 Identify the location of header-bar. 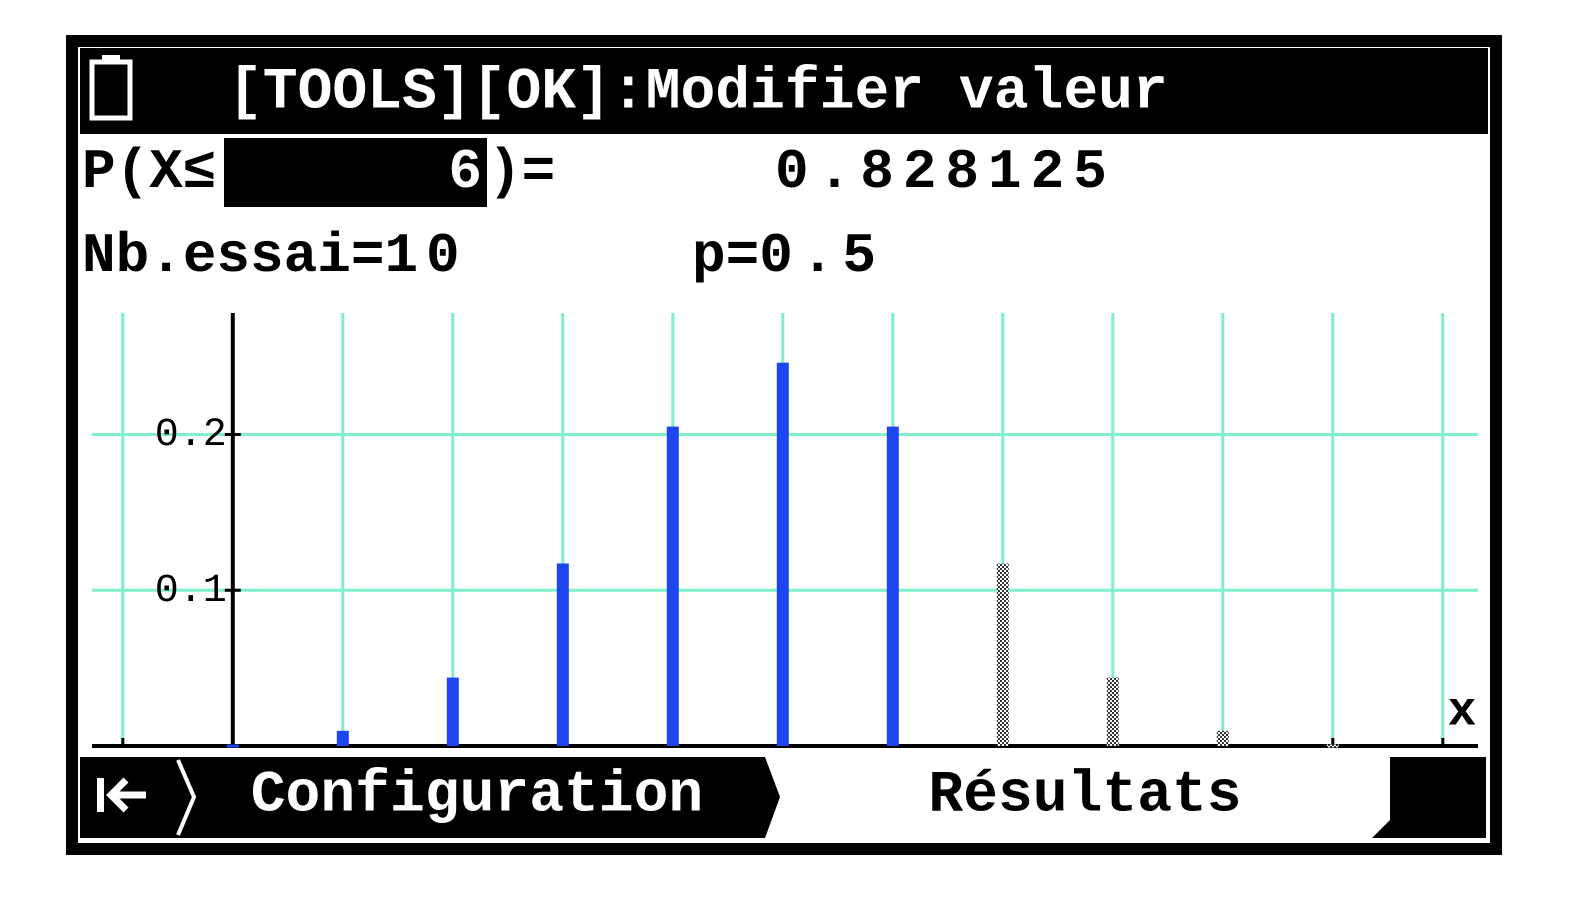
(784, 91).